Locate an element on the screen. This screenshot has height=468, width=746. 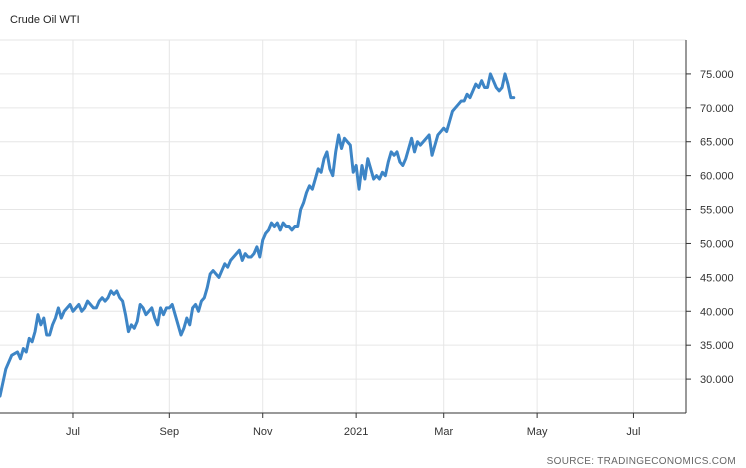
x-tick-label: Mar is located at coordinates (443, 432).